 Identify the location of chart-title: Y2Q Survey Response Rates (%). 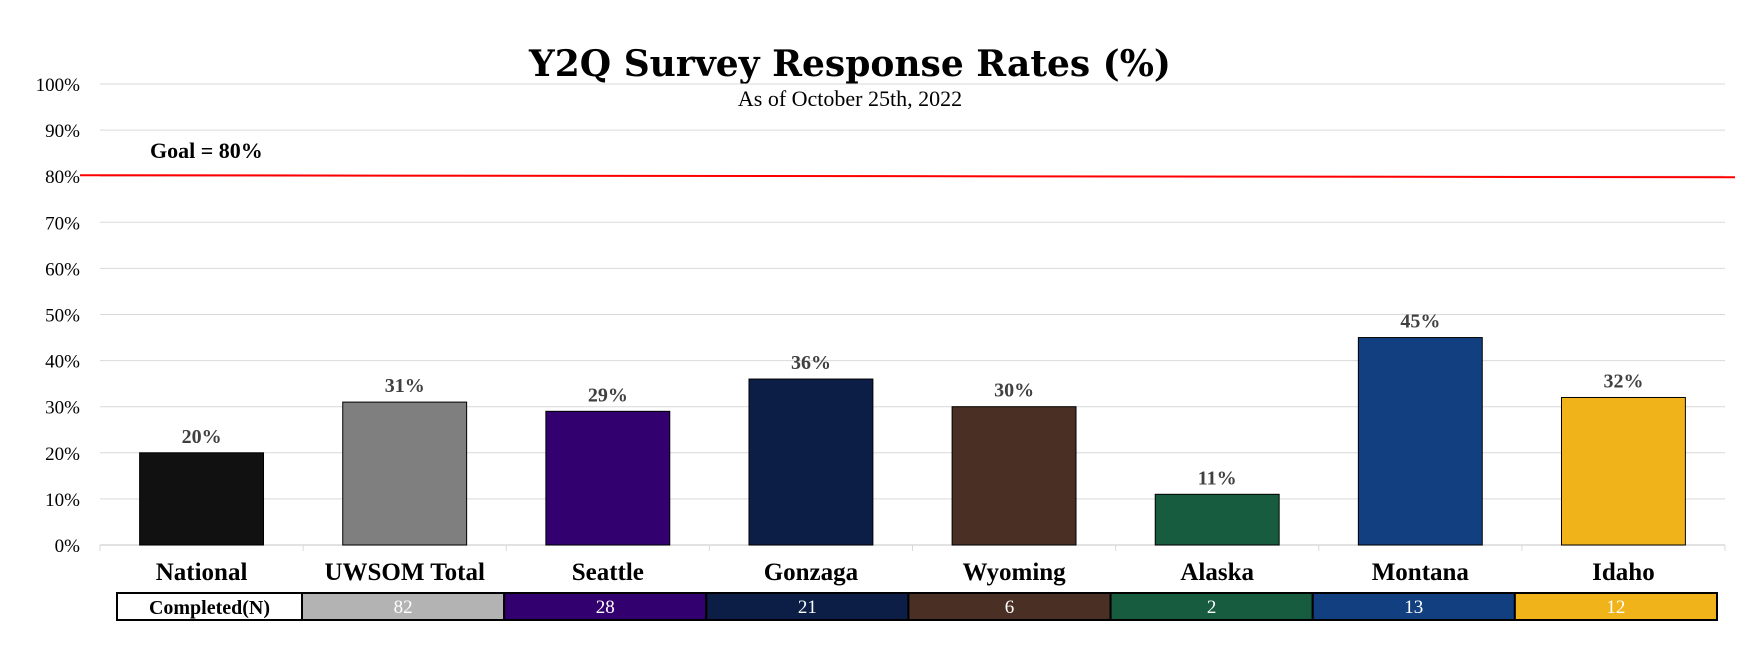
(849, 64).